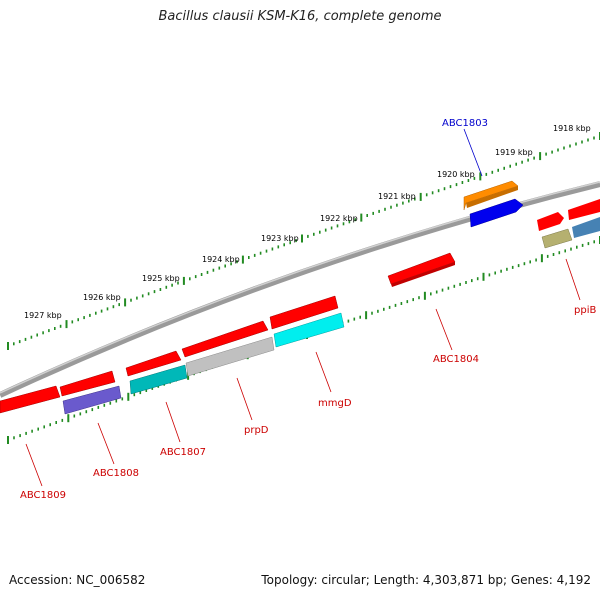 This screenshot has height=600, width=600. Describe the element at coordinates (43, 315) in the screenshot. I see `scale-label: 1927 kbp` at that location.